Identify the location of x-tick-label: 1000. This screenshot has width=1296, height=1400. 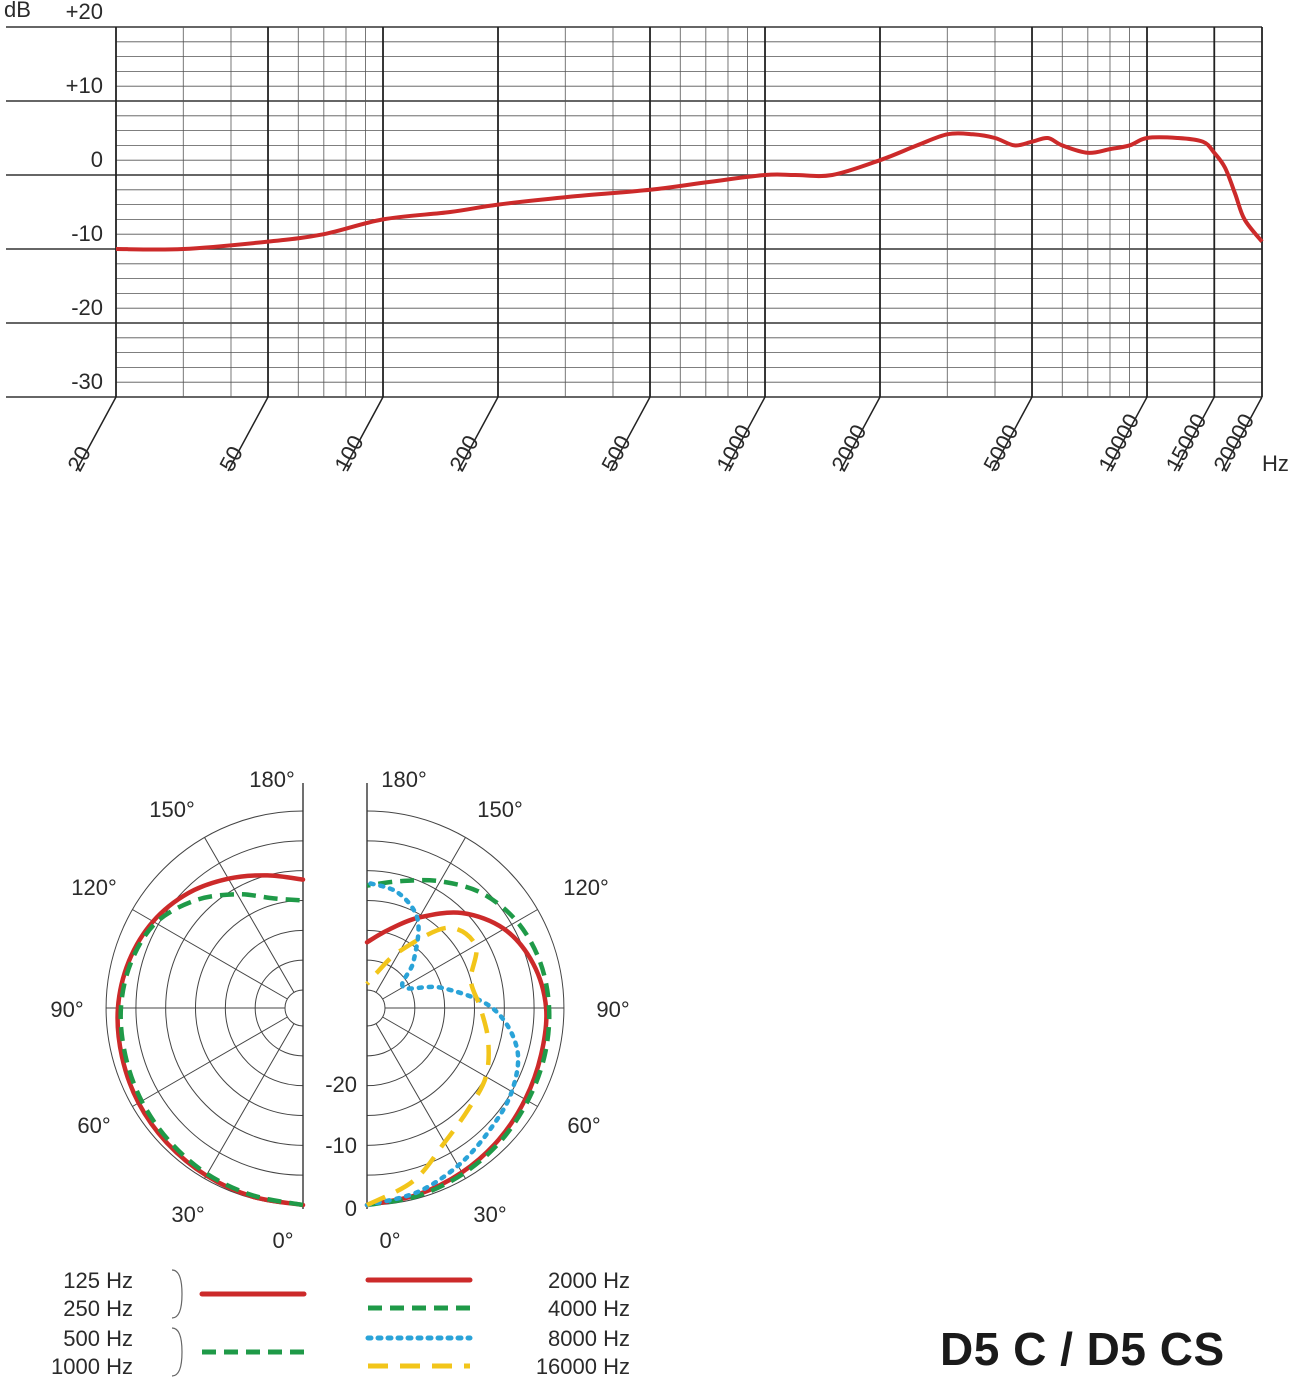
(733, 447).